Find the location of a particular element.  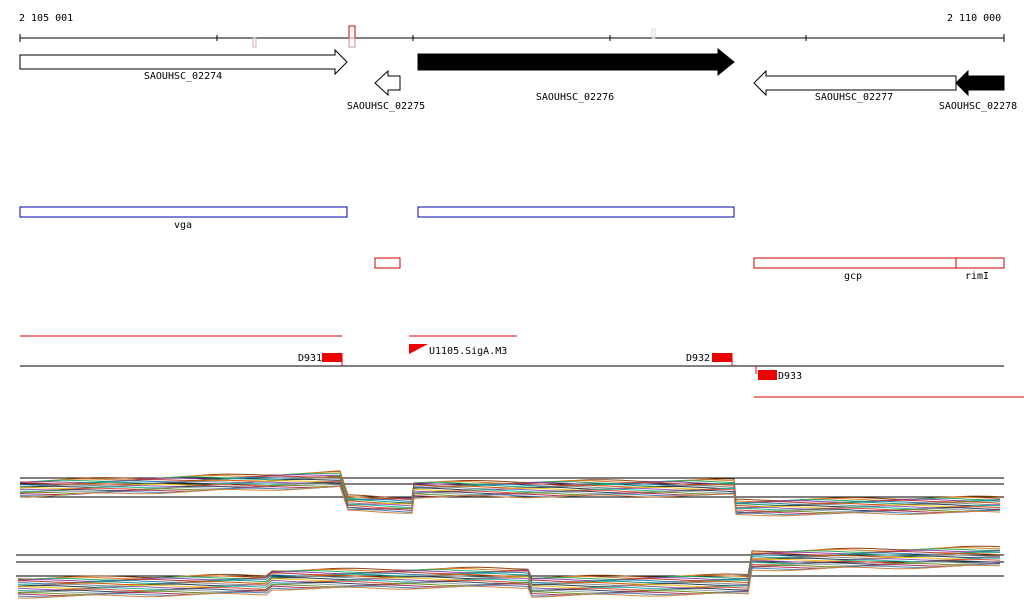

sites-track: D931 U1105.SigA.M3 D932 D933 is located at coordinates (522, 366).